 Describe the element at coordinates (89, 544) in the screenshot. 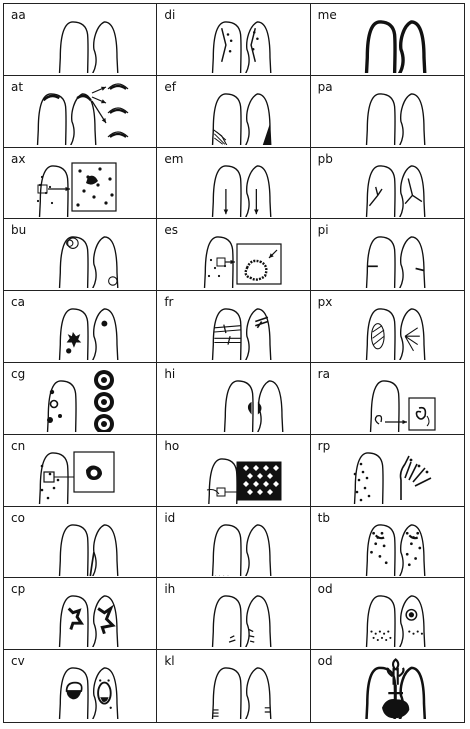

I see `lungs-cardiac-contour-icon` at that location.